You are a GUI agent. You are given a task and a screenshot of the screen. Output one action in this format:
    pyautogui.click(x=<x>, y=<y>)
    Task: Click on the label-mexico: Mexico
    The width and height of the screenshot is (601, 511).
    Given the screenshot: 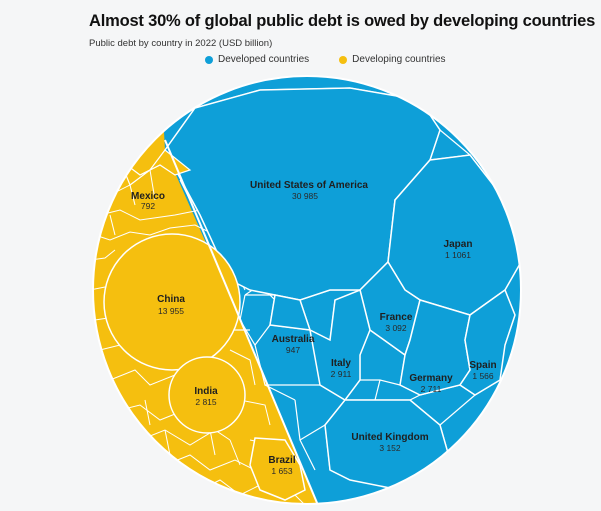 What is the action you would take?
    pyautogui.click(x=148, y=196)
    